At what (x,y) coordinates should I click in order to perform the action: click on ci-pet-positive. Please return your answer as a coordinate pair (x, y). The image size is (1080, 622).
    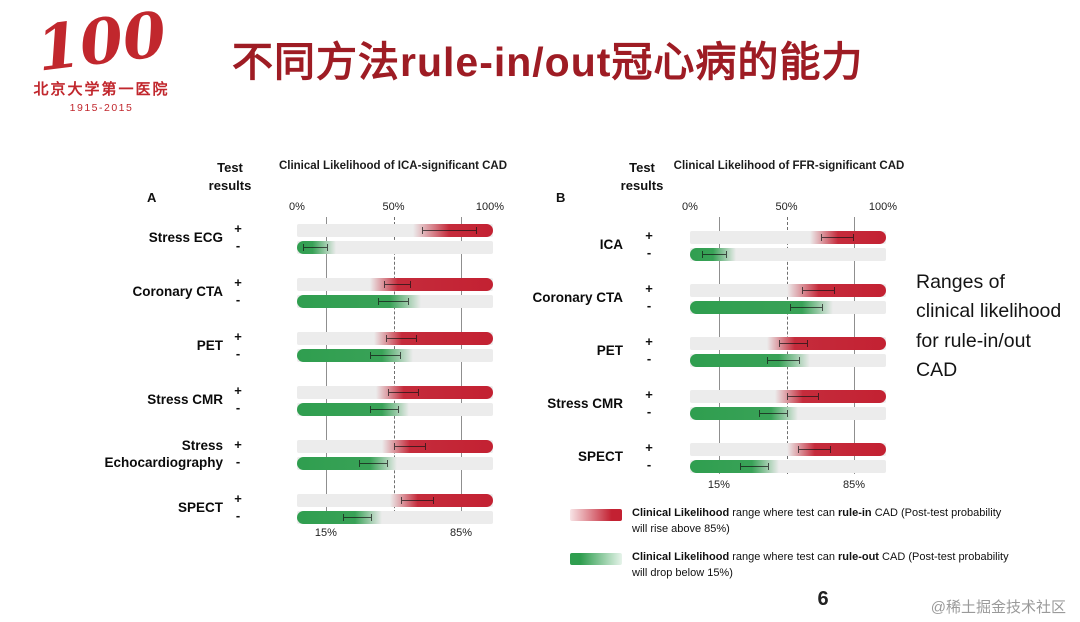
    Looking at the image, I should click on (401, 338).